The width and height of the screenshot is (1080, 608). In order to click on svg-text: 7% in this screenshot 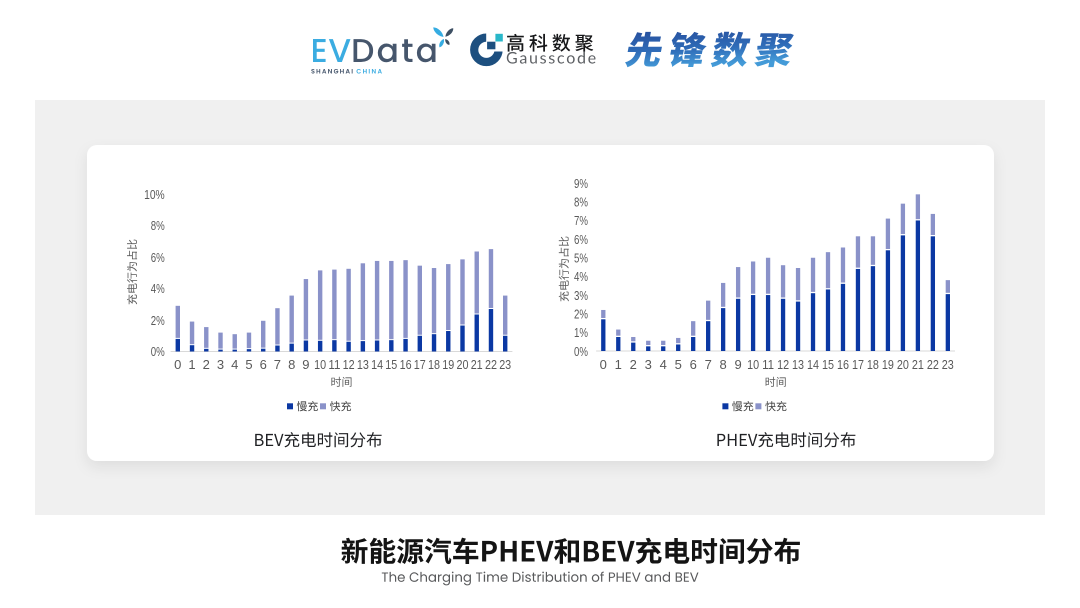, I will do `click(581, 220)`.